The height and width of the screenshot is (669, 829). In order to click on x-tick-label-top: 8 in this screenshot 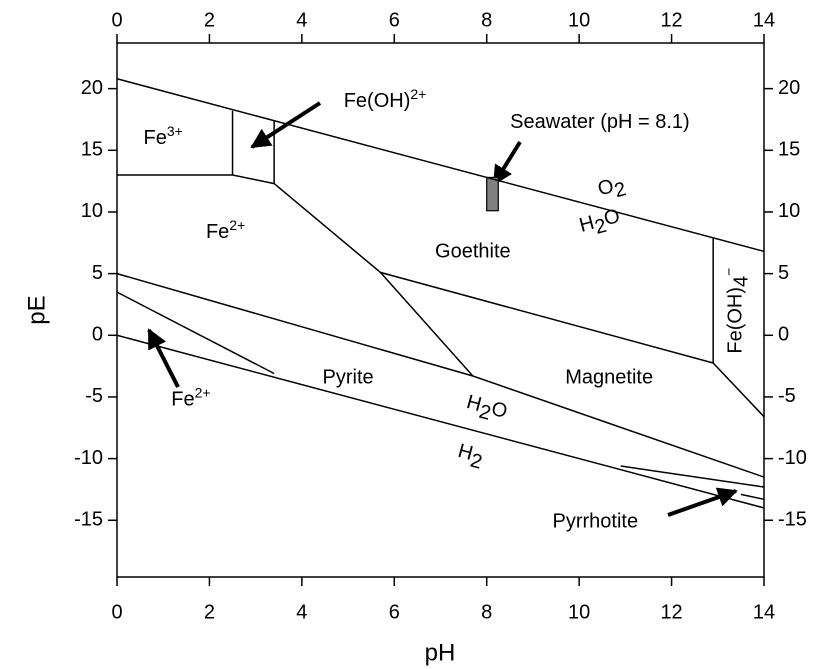, I will do `click(486, 20)`.